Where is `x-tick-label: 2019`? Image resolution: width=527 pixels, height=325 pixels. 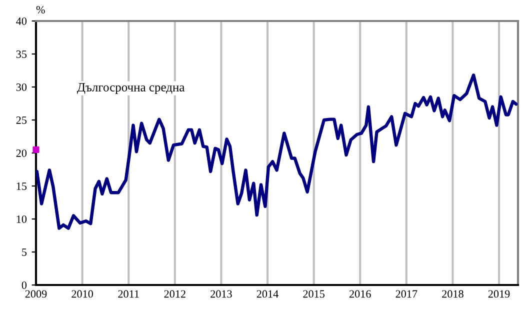 x-tick-label: 2019 is located at coordinates (499, 294).